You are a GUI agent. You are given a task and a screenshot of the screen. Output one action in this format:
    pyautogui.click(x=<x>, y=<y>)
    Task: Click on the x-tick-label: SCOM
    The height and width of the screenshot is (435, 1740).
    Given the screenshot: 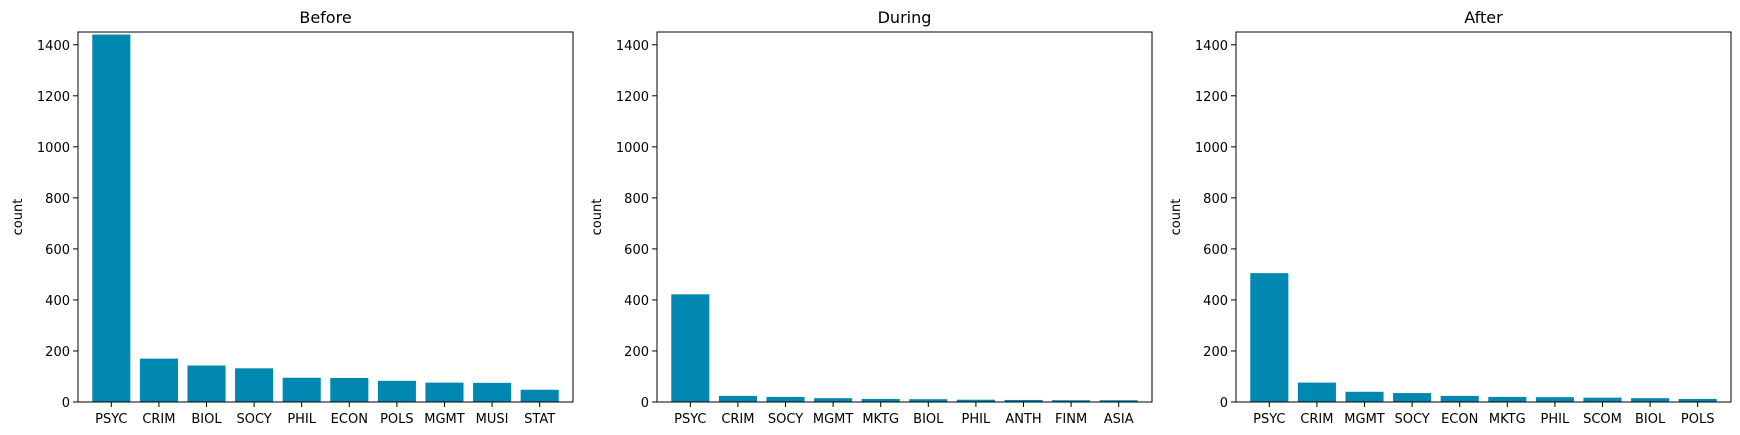 What is the action you would take?
    pyautogui.click(x=1602, y=419)
    